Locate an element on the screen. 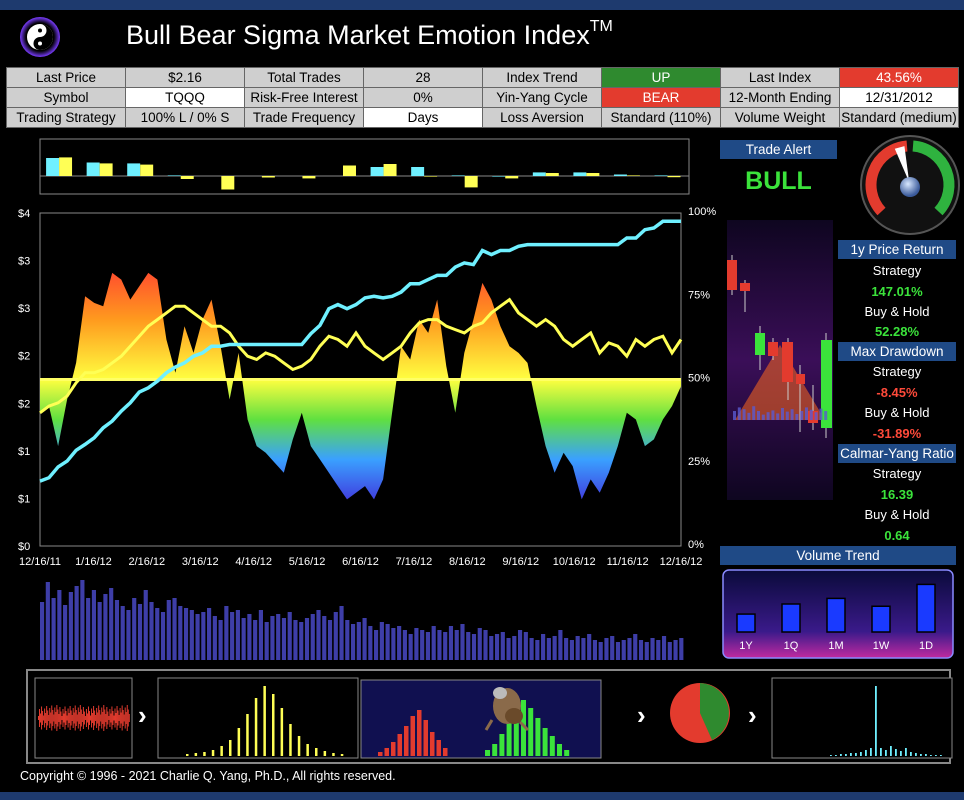 The image size is (964, 800). price-return-header: 1y Price Return is located at coordinates (897, 249).